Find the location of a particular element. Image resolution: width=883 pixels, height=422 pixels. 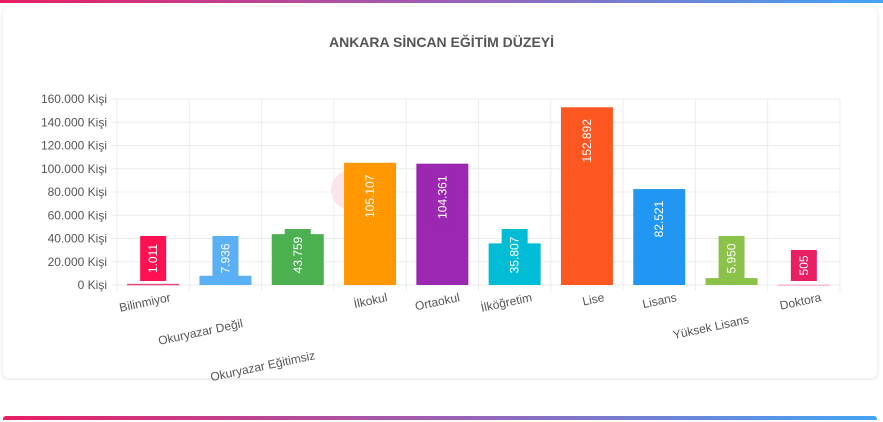

next-card-accent-bar is located at coordinates (440, 418).